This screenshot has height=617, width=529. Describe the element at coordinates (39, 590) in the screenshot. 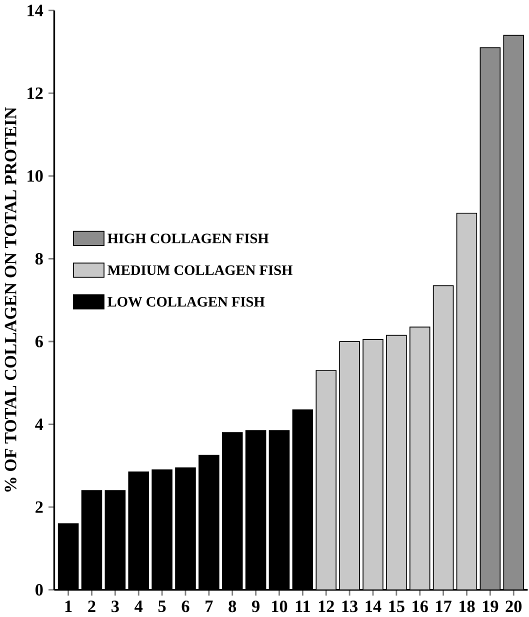

I see `y-tick-label: 0` at that location.